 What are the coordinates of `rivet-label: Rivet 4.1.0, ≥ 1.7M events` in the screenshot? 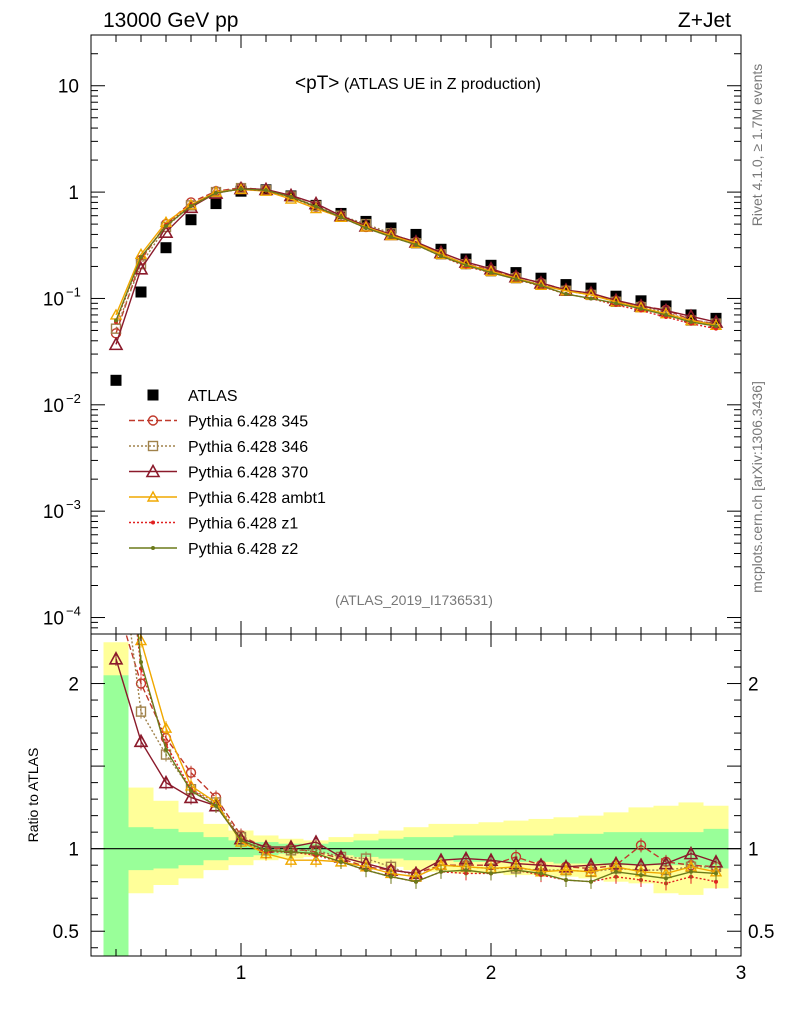 It's located at (757, 145).